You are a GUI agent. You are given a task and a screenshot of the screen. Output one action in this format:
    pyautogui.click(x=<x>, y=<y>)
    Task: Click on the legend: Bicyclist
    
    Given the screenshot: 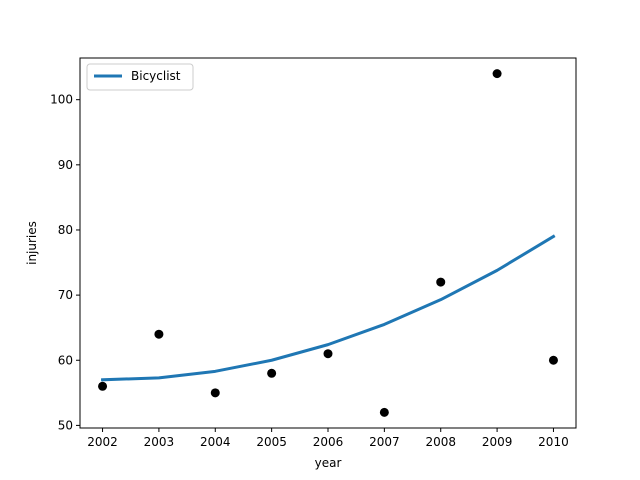 What is the action you would take?
    pyautogui.click(x=140, y=77)
    